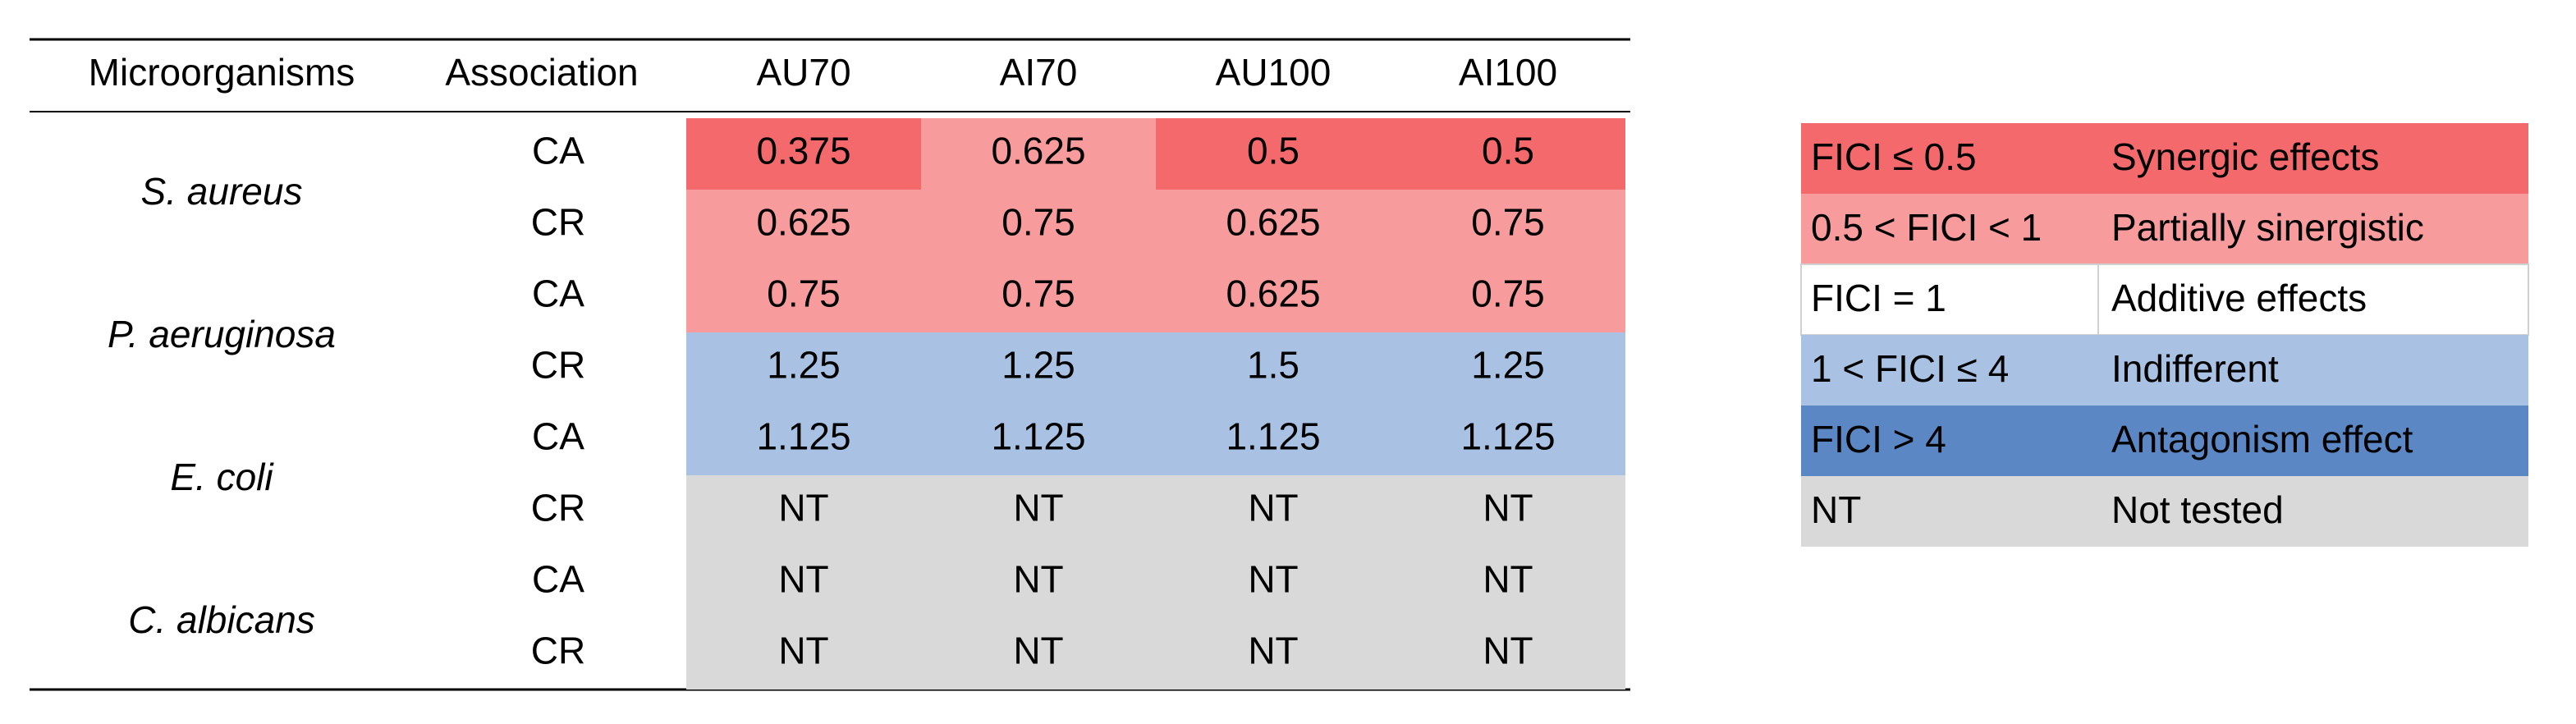 The image size is (2576, 724). What do you see at coordinates (803, 151) in the screenshot?
I see `value-cell: 0.375` at bounding box center [803, 151].